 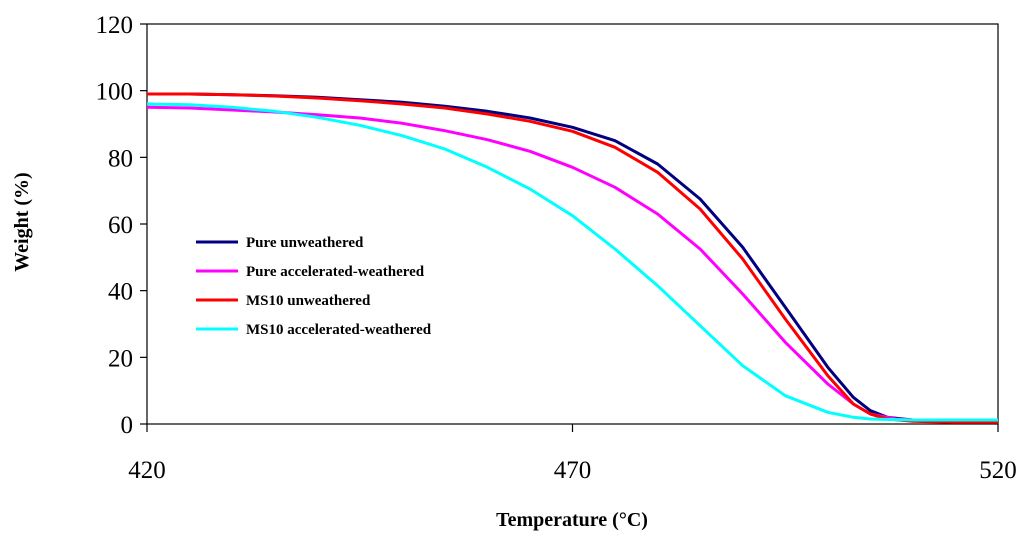 What do you see at coordinates (120, 358) in the screenshot?
I see `y-tick-label: 20` at bounding box center [120, 358].